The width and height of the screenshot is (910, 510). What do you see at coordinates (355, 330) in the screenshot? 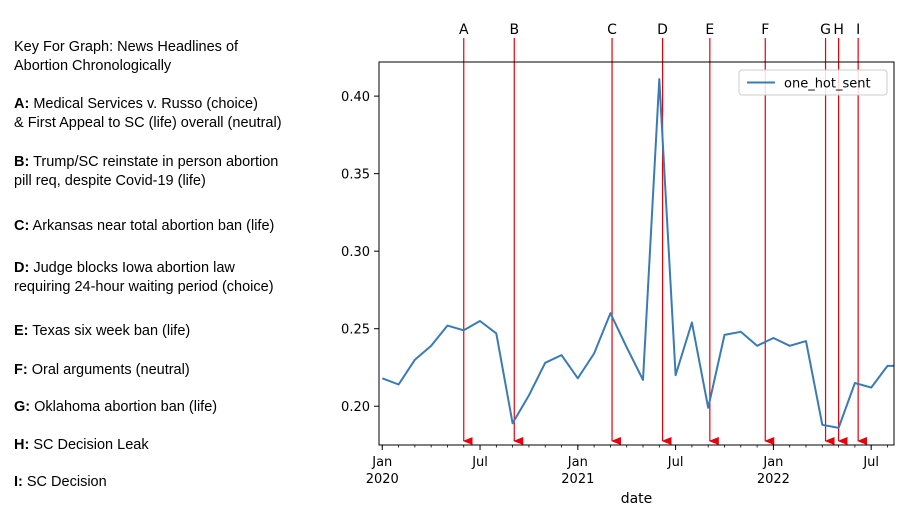
I see `y-tick-label: 0.25` at bounding box center [355, 330].